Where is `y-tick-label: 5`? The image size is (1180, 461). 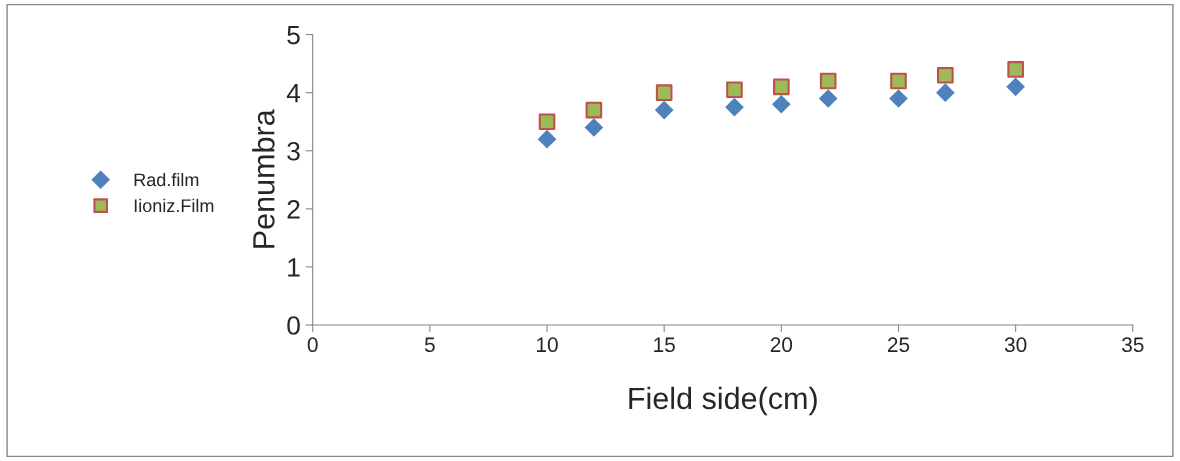
y-tick-label: 5 is located at coordinates (293, 35).